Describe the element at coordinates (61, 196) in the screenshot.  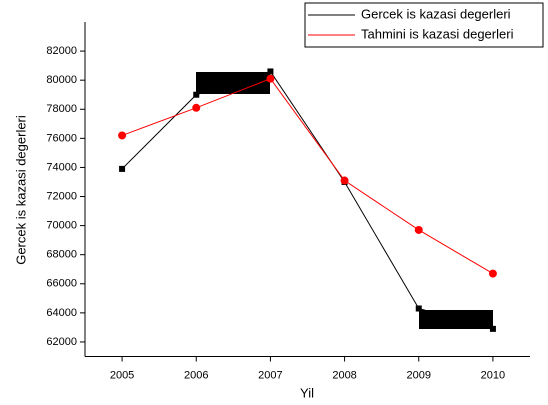
I see `y-tick-label: 72000` at that location.